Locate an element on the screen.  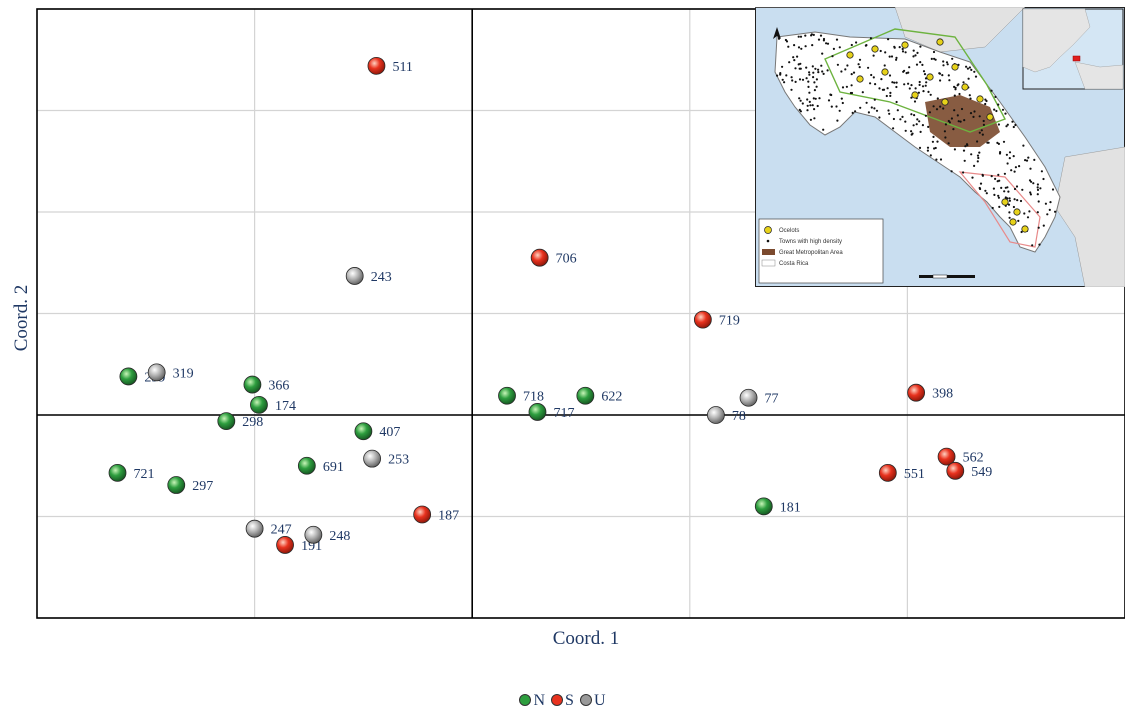
point-label-247: 247 is located at coordinates (281, 530).